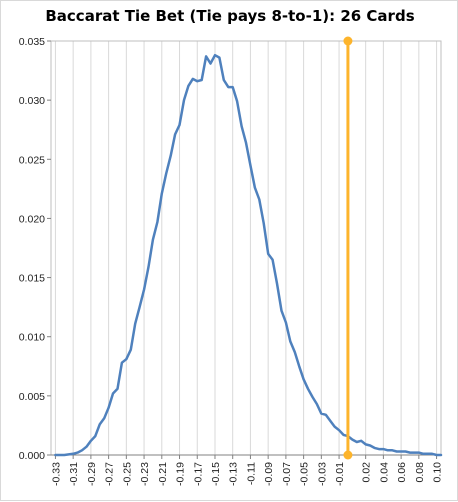 This screenshot has width=458, height=502. What do you see at coordinates (32, 160) in the screenshot?
I see `y-tick-label: 0.025` at bounding box center [32, 160].